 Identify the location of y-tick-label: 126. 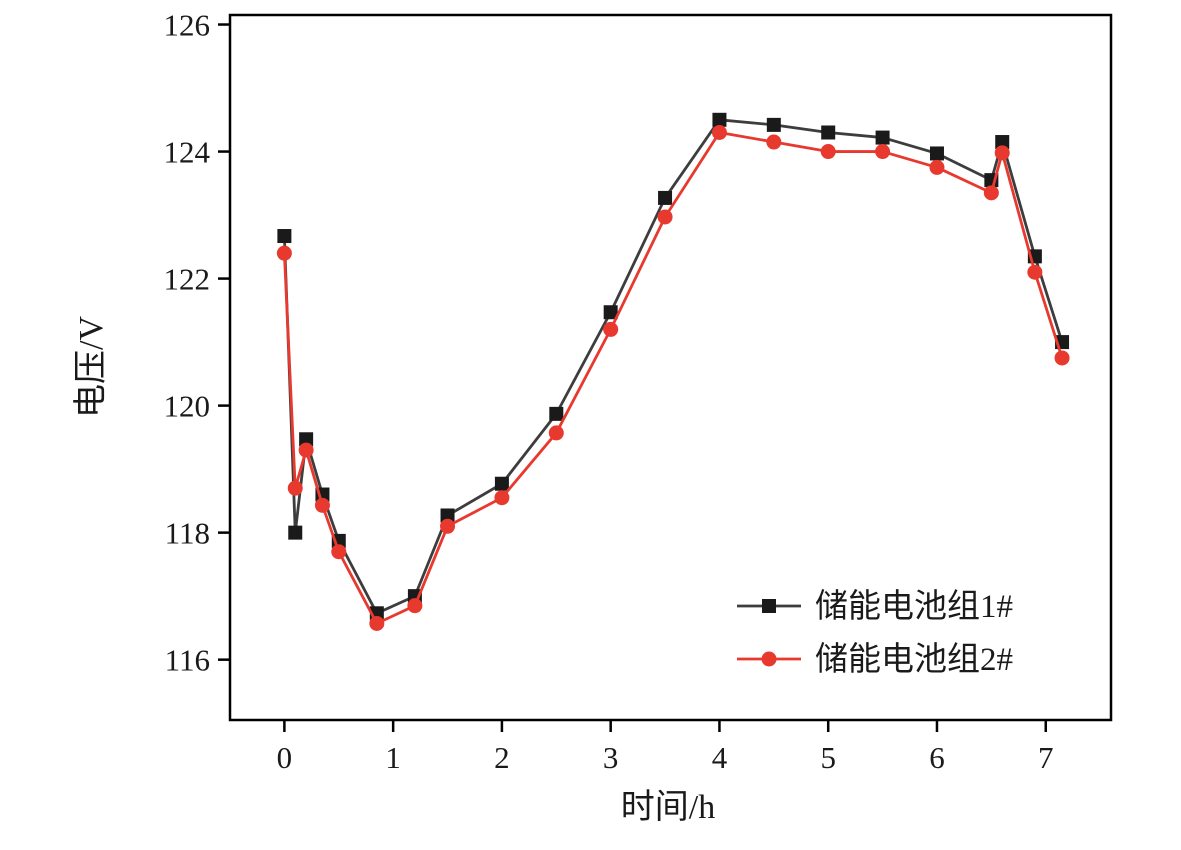
(187, 25).